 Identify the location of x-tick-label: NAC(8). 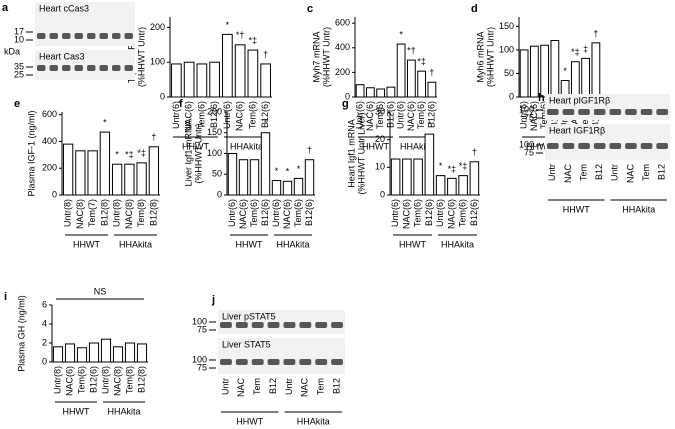
(129, 214).